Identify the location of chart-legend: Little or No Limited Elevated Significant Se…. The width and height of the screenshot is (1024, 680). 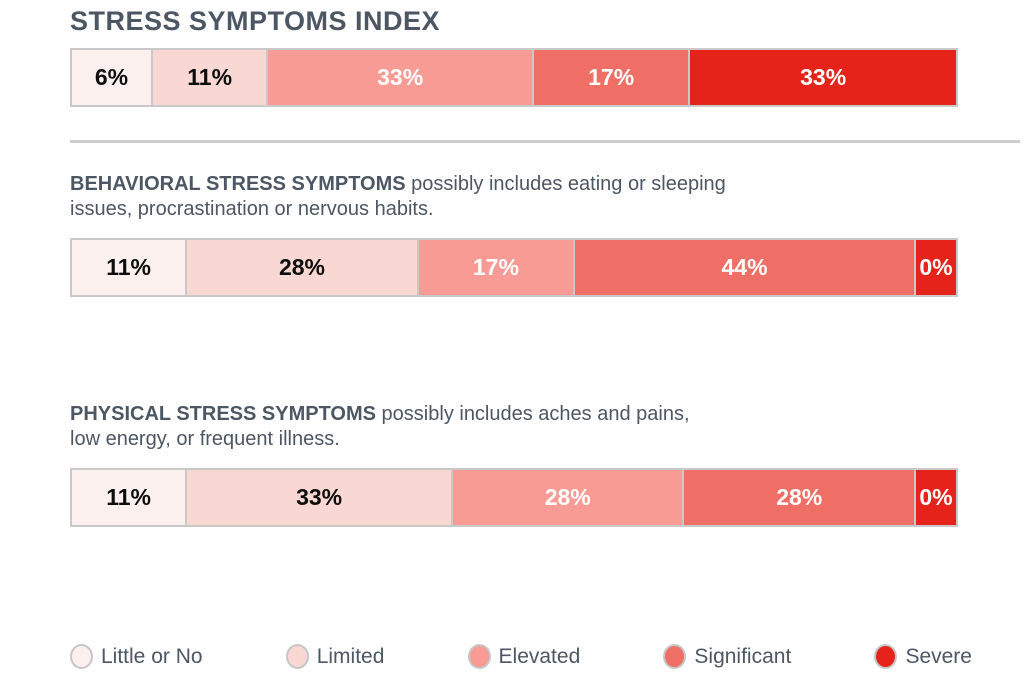
(521, 656).